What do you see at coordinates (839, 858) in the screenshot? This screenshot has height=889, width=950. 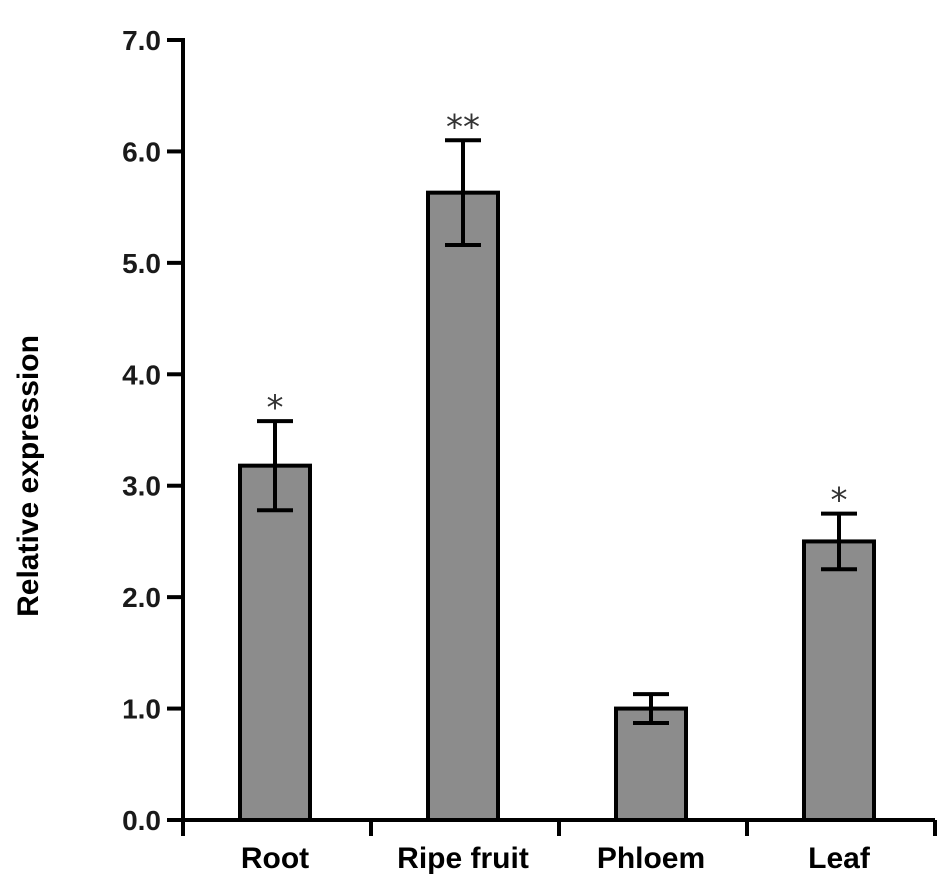 I see `x-tick-label: Leaf` at bounding box center [839, 858].